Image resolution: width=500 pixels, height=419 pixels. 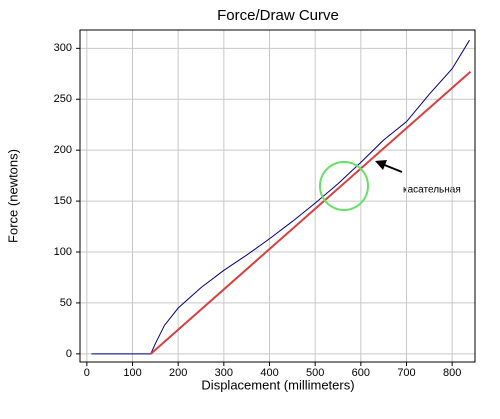 I want to click on x-tick-label: 400, so click(x=269, y=373).